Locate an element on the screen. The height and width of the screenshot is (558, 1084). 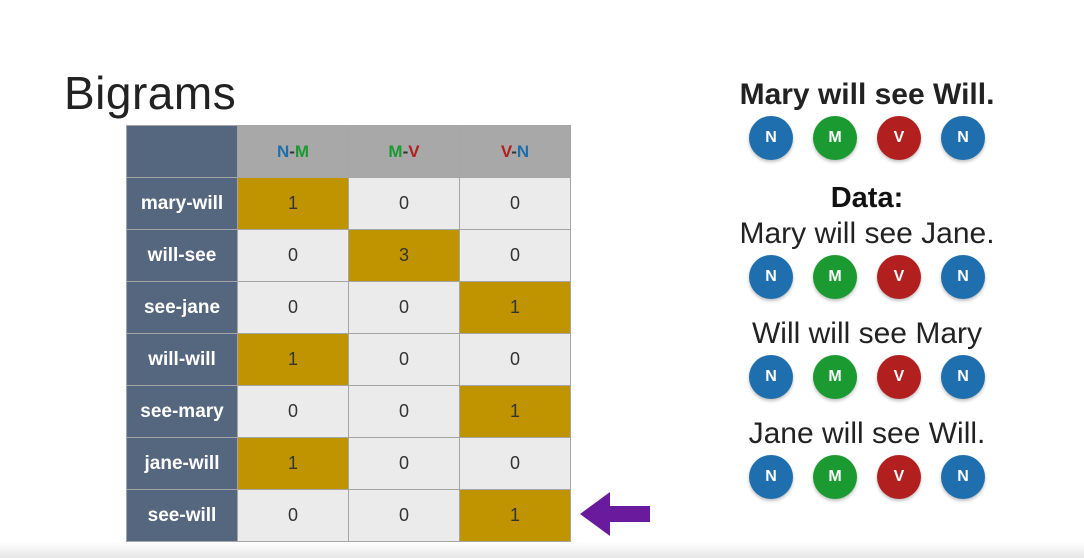
column-header: N-M is located at coordinates (293, 151).